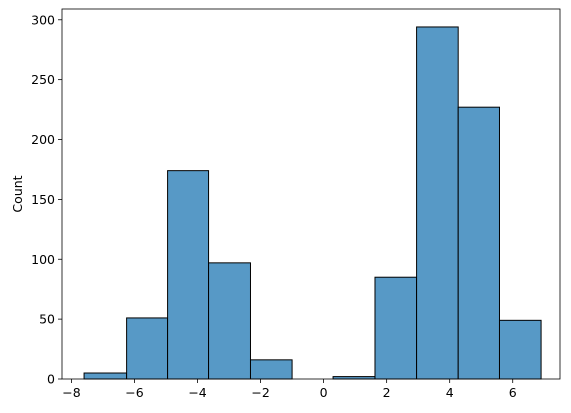 The height and width of the screenshot is (413, 571). Describe the element at coordinates (197, 392) in the screenshot. I see `x-tick-label-2: −4` at that location.